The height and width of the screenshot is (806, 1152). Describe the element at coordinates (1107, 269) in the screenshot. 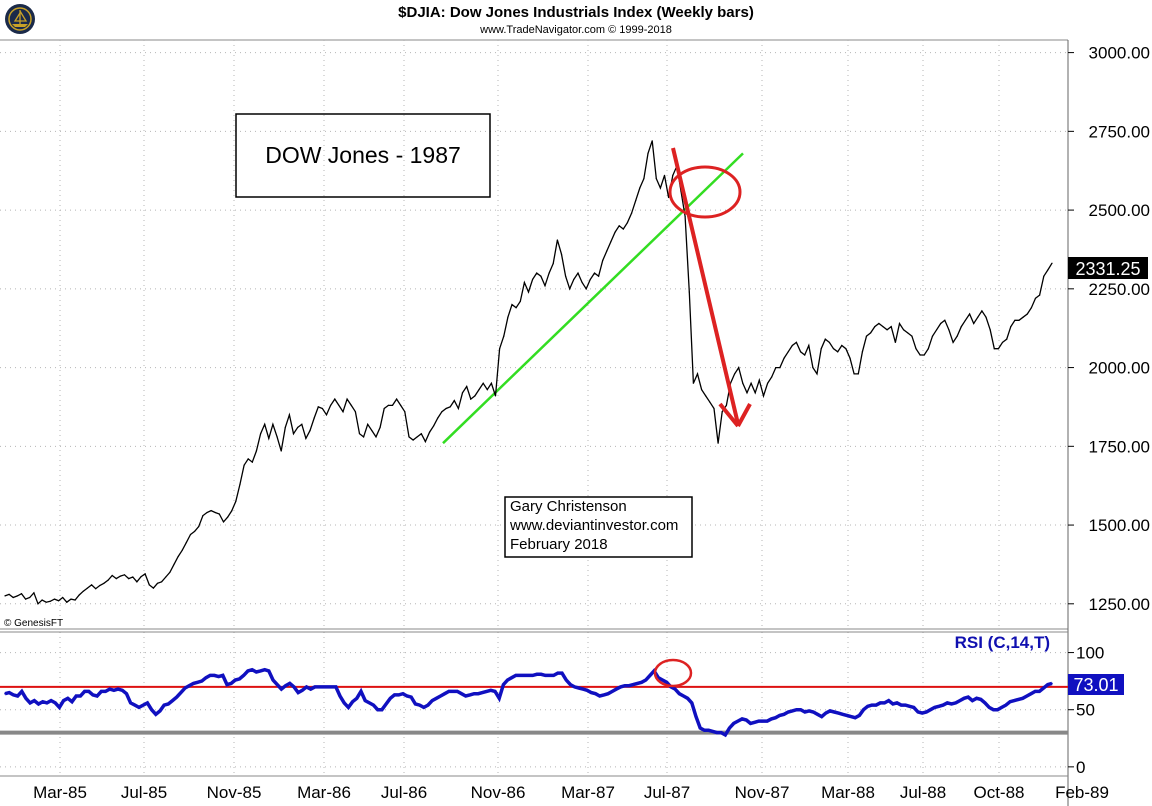

I see `price-last-value: 2331.25` at that location.